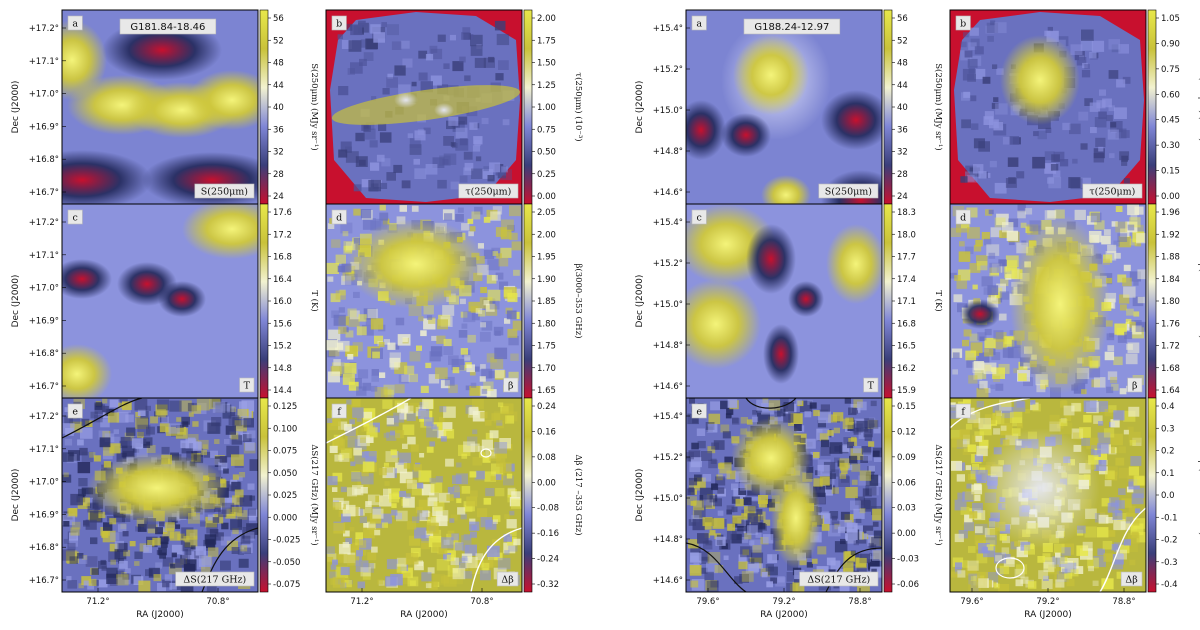 Image resolution: width=1200 pixels, height=630 pixels. What do you see at coordinates (938, 107) in the screenshot?
I see `colorbar-unit-label: S(250μm) (MJy sr⁻¹)` at bounding box center [938, 107].